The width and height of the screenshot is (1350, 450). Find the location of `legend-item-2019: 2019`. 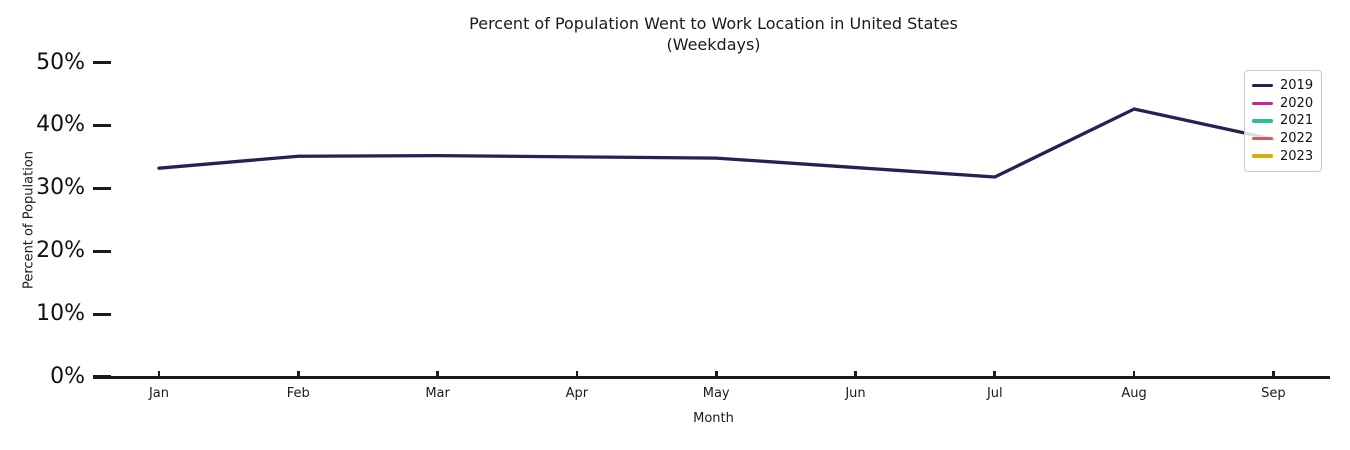

legend-item-2019: 2019 is located at coordinates (1283, 86).